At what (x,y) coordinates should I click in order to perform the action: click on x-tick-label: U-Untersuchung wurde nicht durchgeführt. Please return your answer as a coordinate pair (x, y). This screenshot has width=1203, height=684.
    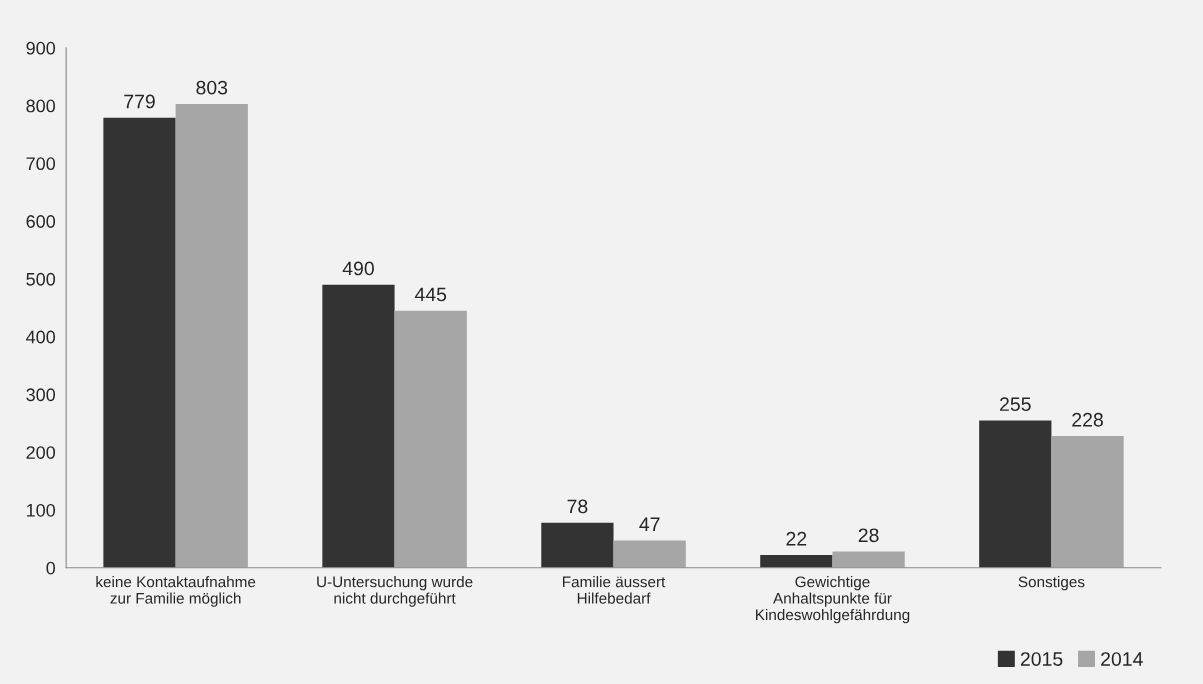
    Looking at the image, I should click on (395, 591).